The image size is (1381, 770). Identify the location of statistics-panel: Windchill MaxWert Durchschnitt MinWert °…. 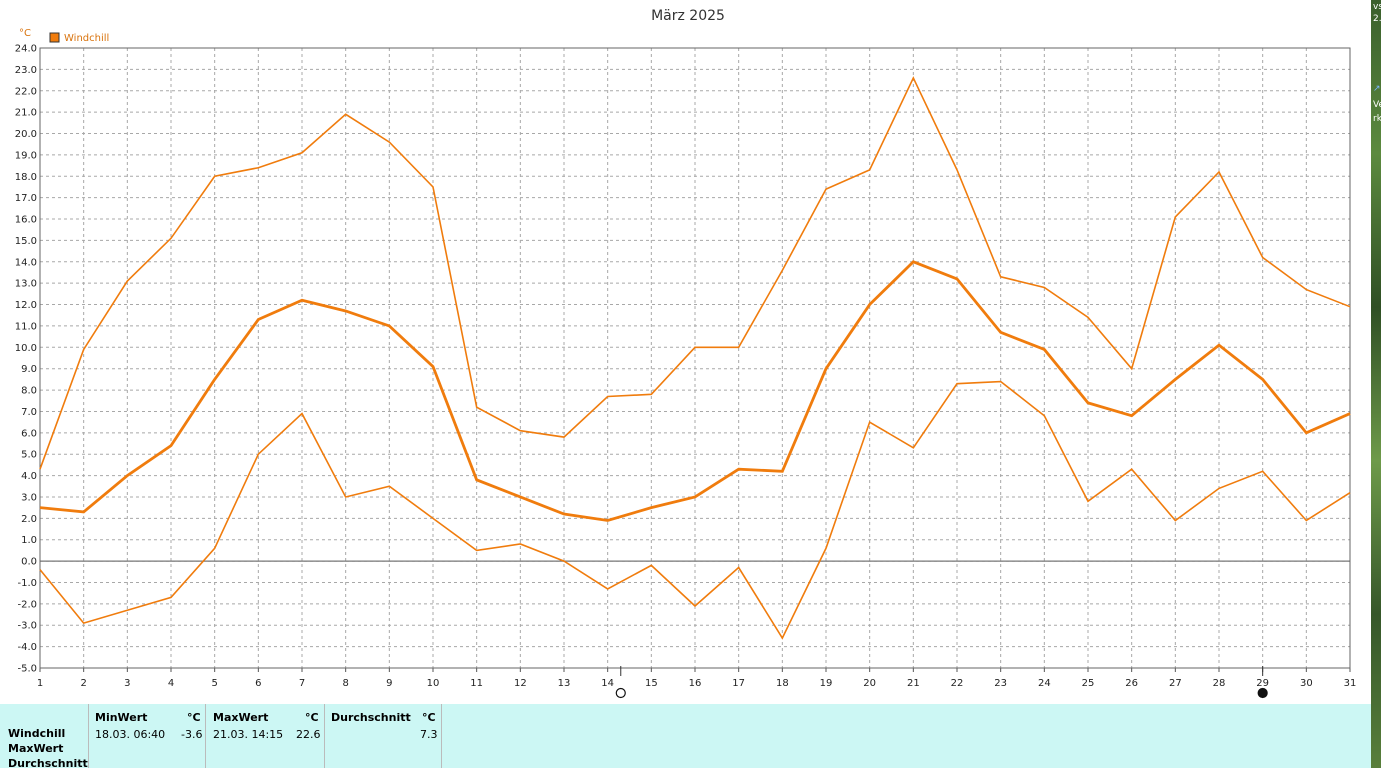
(685, 737).